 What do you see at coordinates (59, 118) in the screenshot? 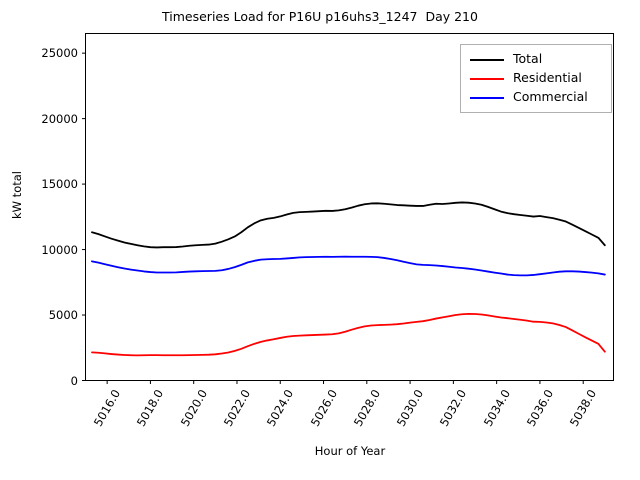
I see `y-tick-label: 20000` at bounding box center [59, 118].